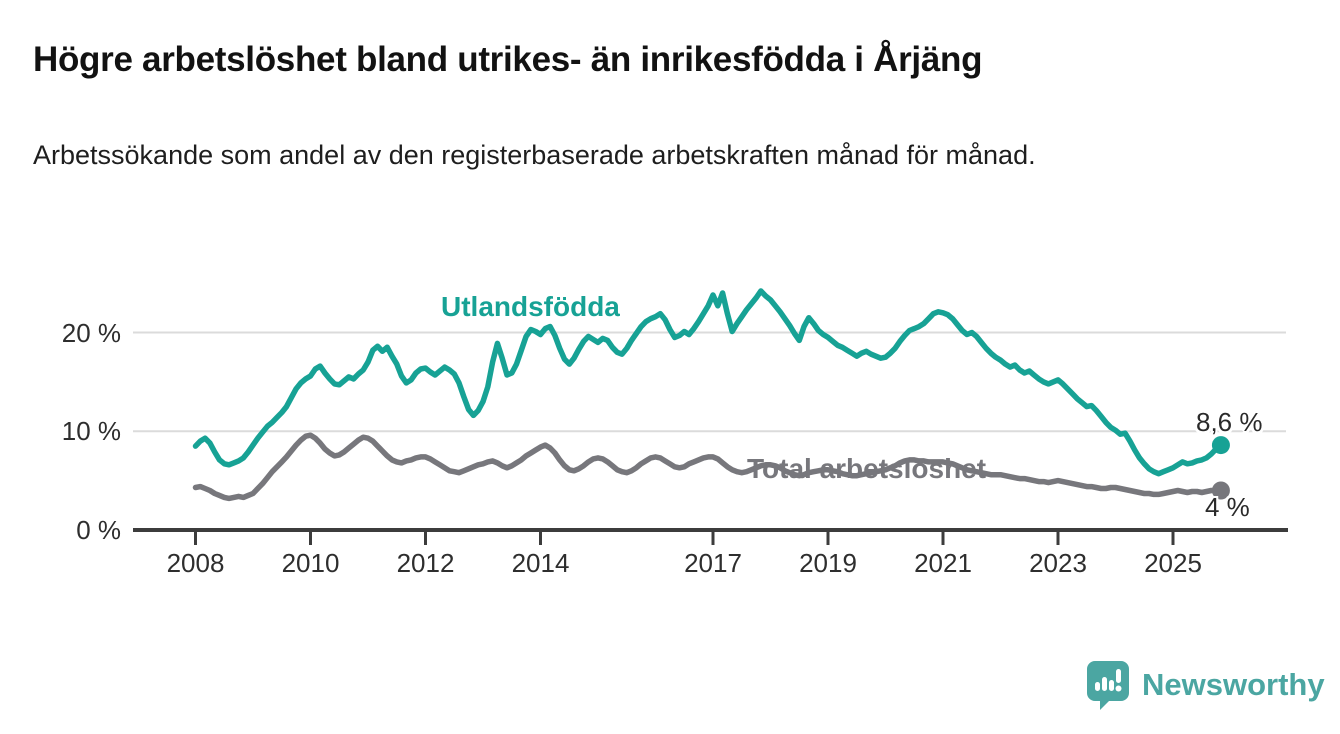 Image resolution: width=1340 pixels, height=734 pixels. Describe the element at coordinates (1233, 684) in the screenshot. I see `newsworthy-wordmark: Newsworthy` at that location.